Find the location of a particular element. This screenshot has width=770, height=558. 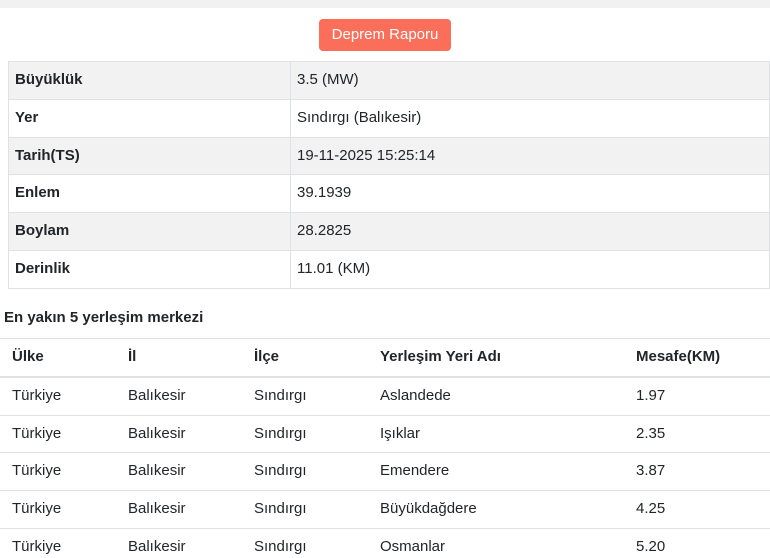

table-row-longitude: Boylam 28.2825 is located at coordinates (389, 231).